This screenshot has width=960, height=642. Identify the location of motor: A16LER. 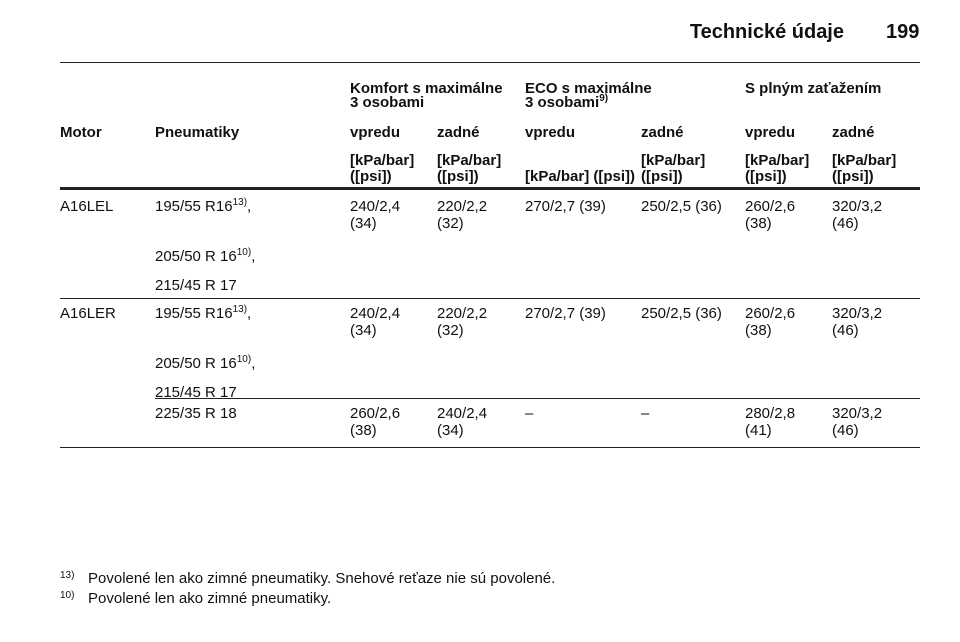
(88, 313).